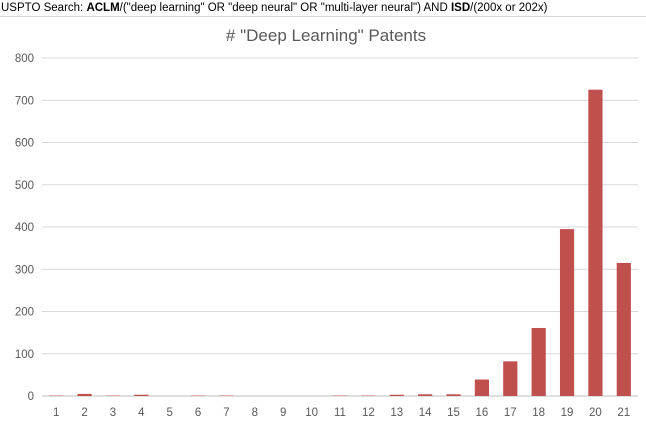 The width and height of the screenshot is (646, 427). I want to click on x-tick-label: 9, so click(283, 413).